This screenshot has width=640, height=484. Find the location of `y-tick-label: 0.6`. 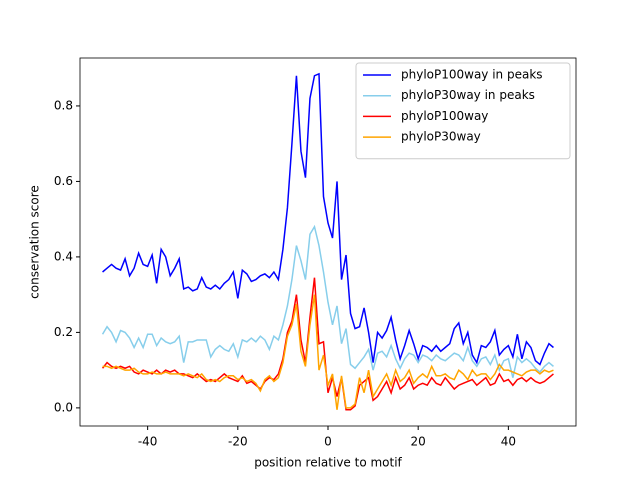

y-tick-label: 0.6 is located at coordinates (63, 181).